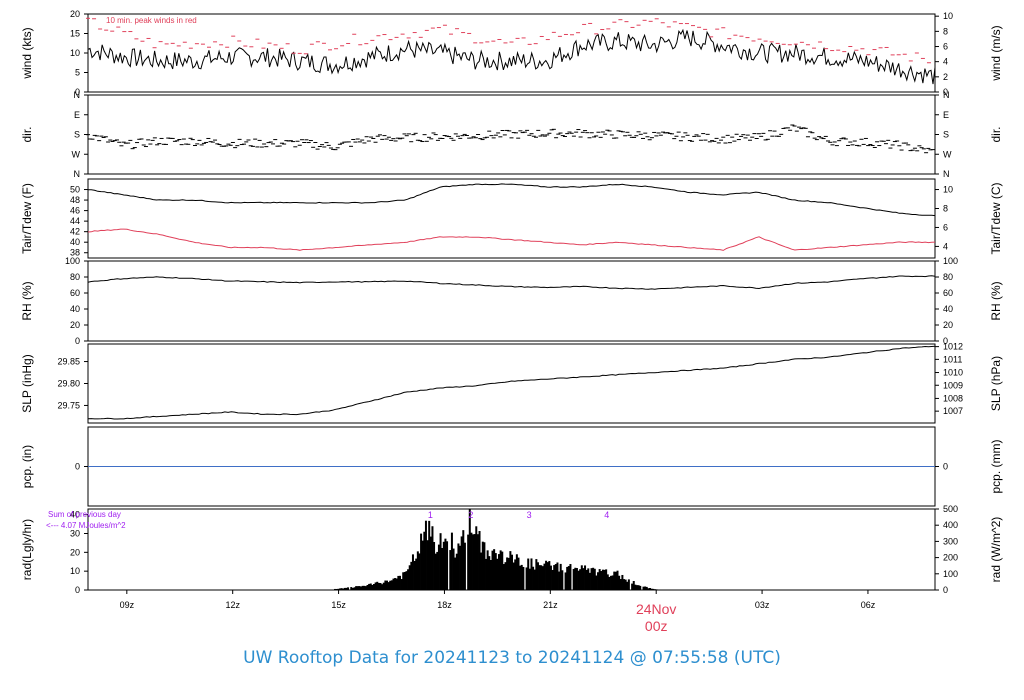  I want to click on y-tick-label: 20, so click(75, 14).